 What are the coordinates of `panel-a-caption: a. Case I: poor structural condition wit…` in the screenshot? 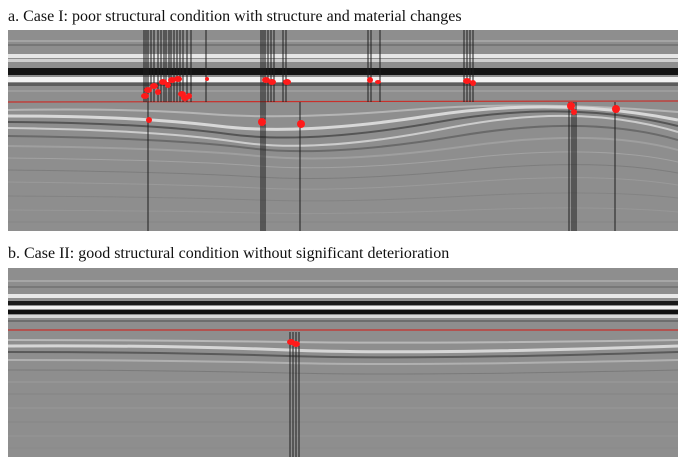 It's located at (235, 16).